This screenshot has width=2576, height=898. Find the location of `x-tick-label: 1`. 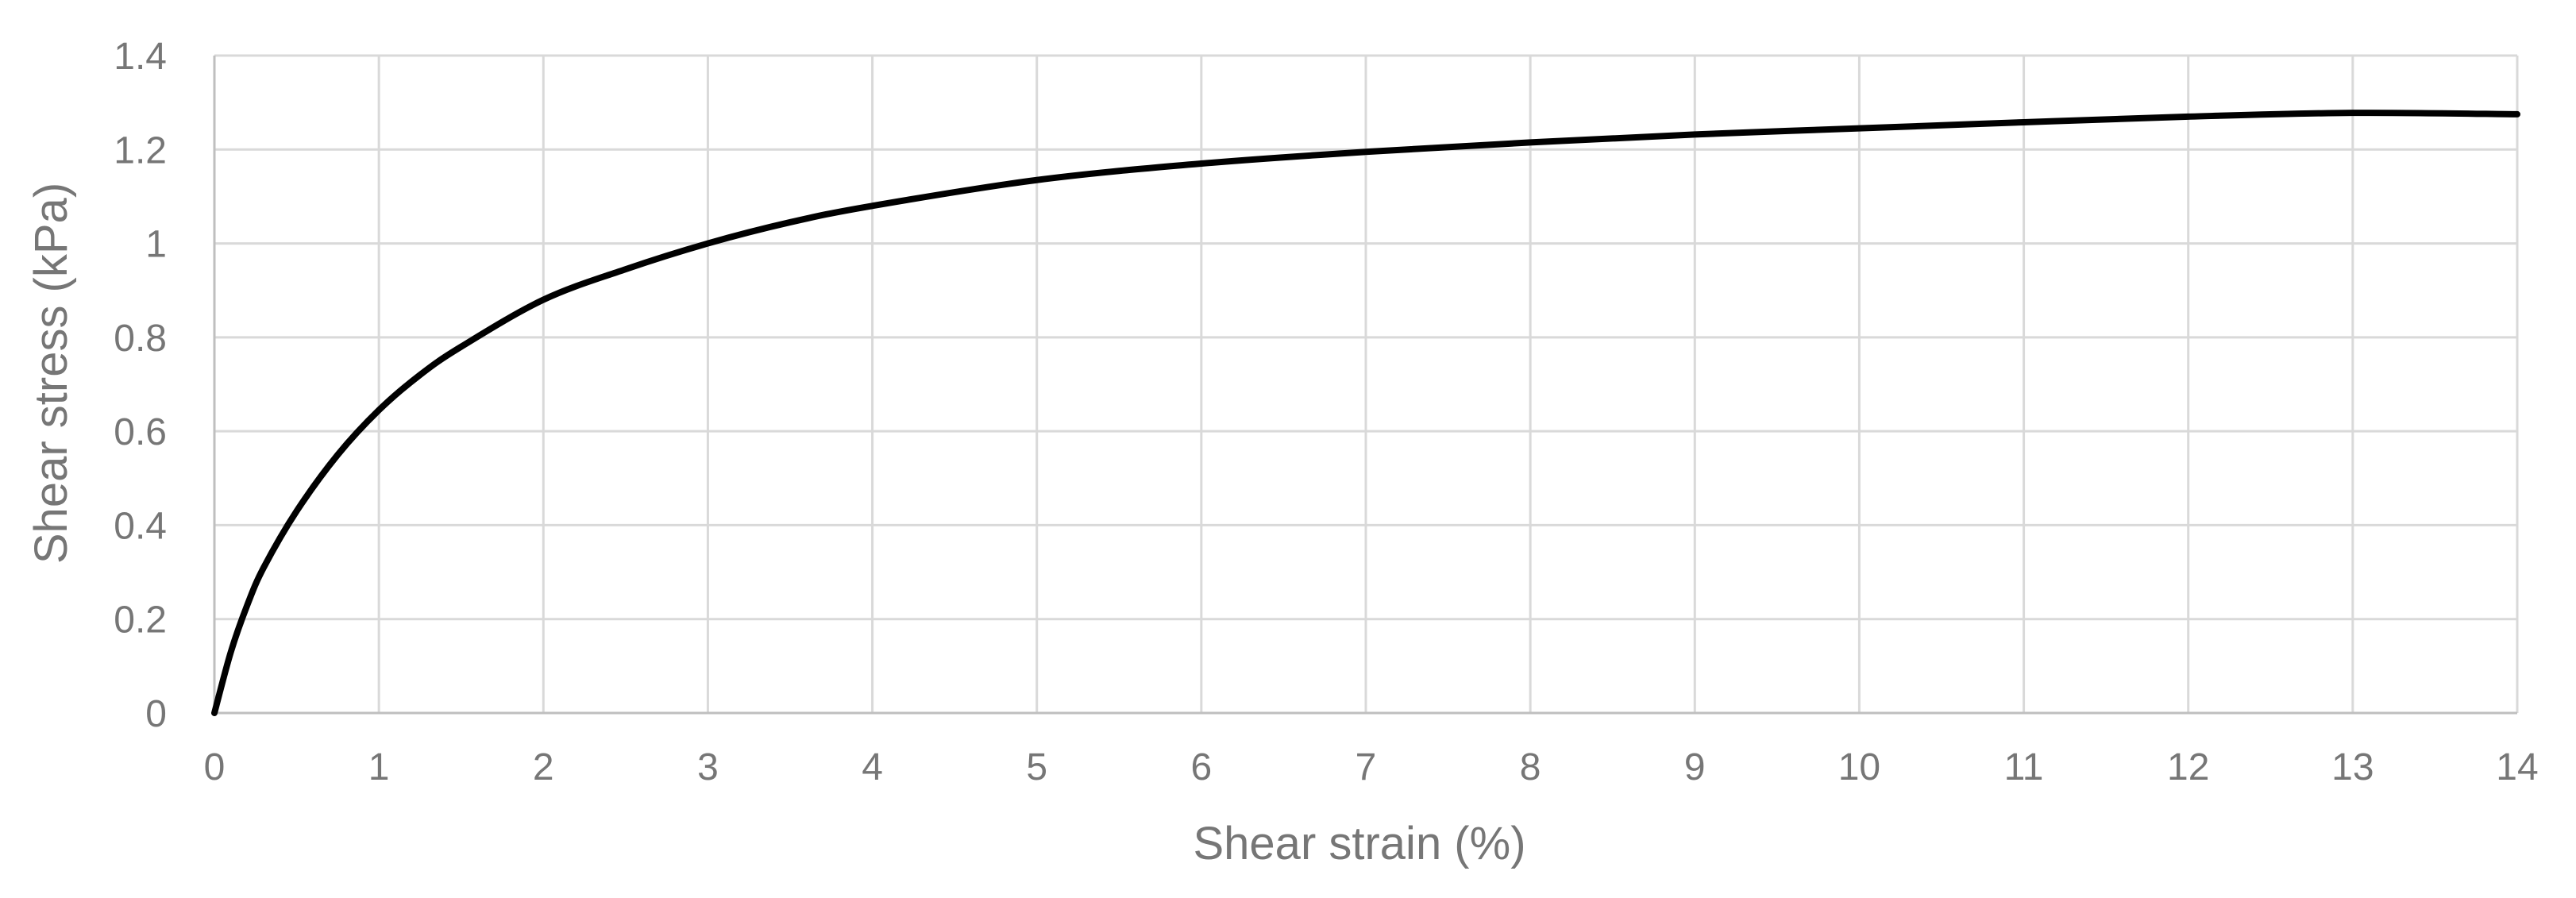

x-tick-label: 1 is located at coordinates (379, 767).